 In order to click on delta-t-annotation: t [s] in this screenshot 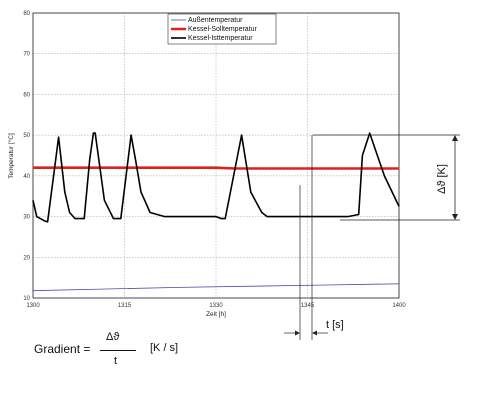, I will do `click(314, 237)`.